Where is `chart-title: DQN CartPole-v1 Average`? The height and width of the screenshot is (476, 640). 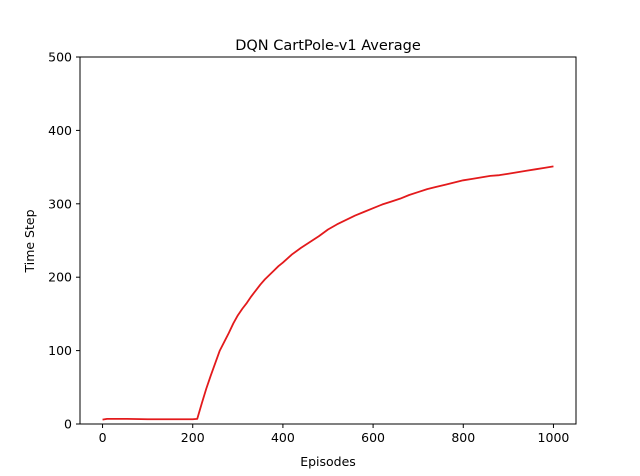 chart-title: DQN CartPole-v1 Average is located at coordinates (328, 46).